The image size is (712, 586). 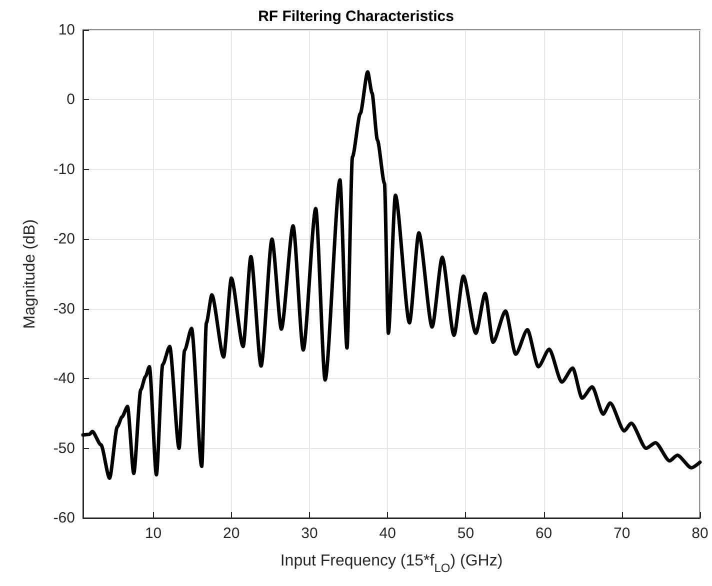 What do you see at coordinates (387, 533) in the screenshot?
I see `x-tick-label: 40` at bounding box center [387, 533].